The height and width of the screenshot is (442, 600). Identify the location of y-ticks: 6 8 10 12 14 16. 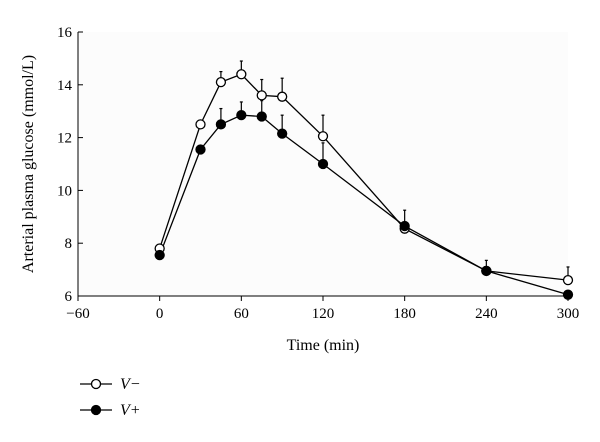
(70, 165).